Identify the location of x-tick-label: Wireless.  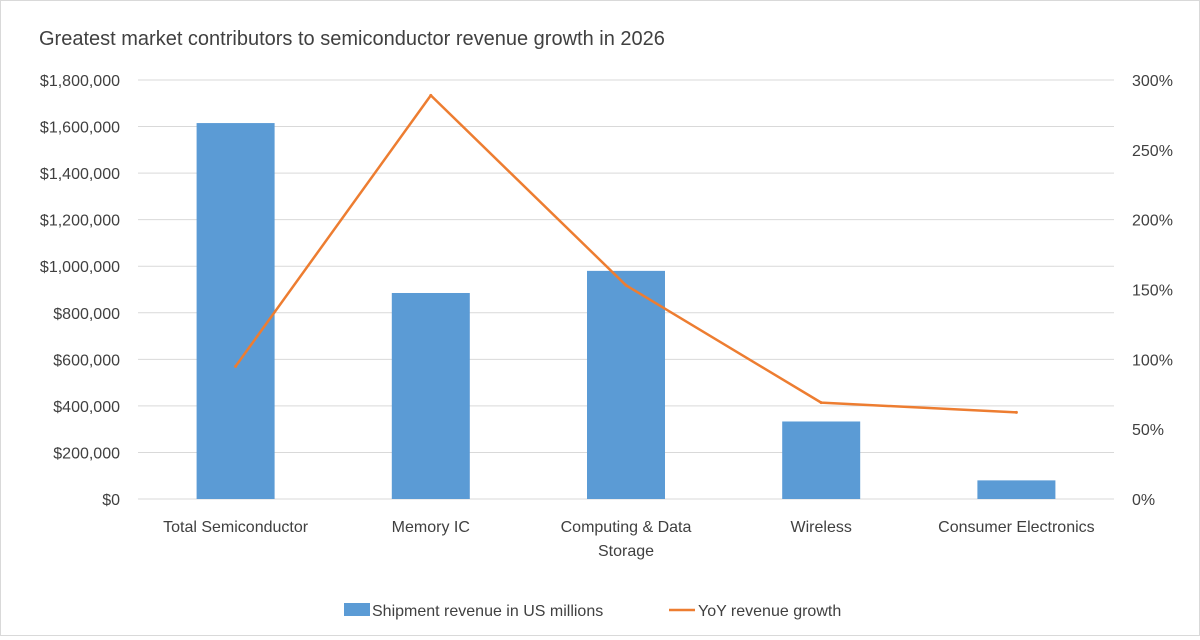
(821, 527).